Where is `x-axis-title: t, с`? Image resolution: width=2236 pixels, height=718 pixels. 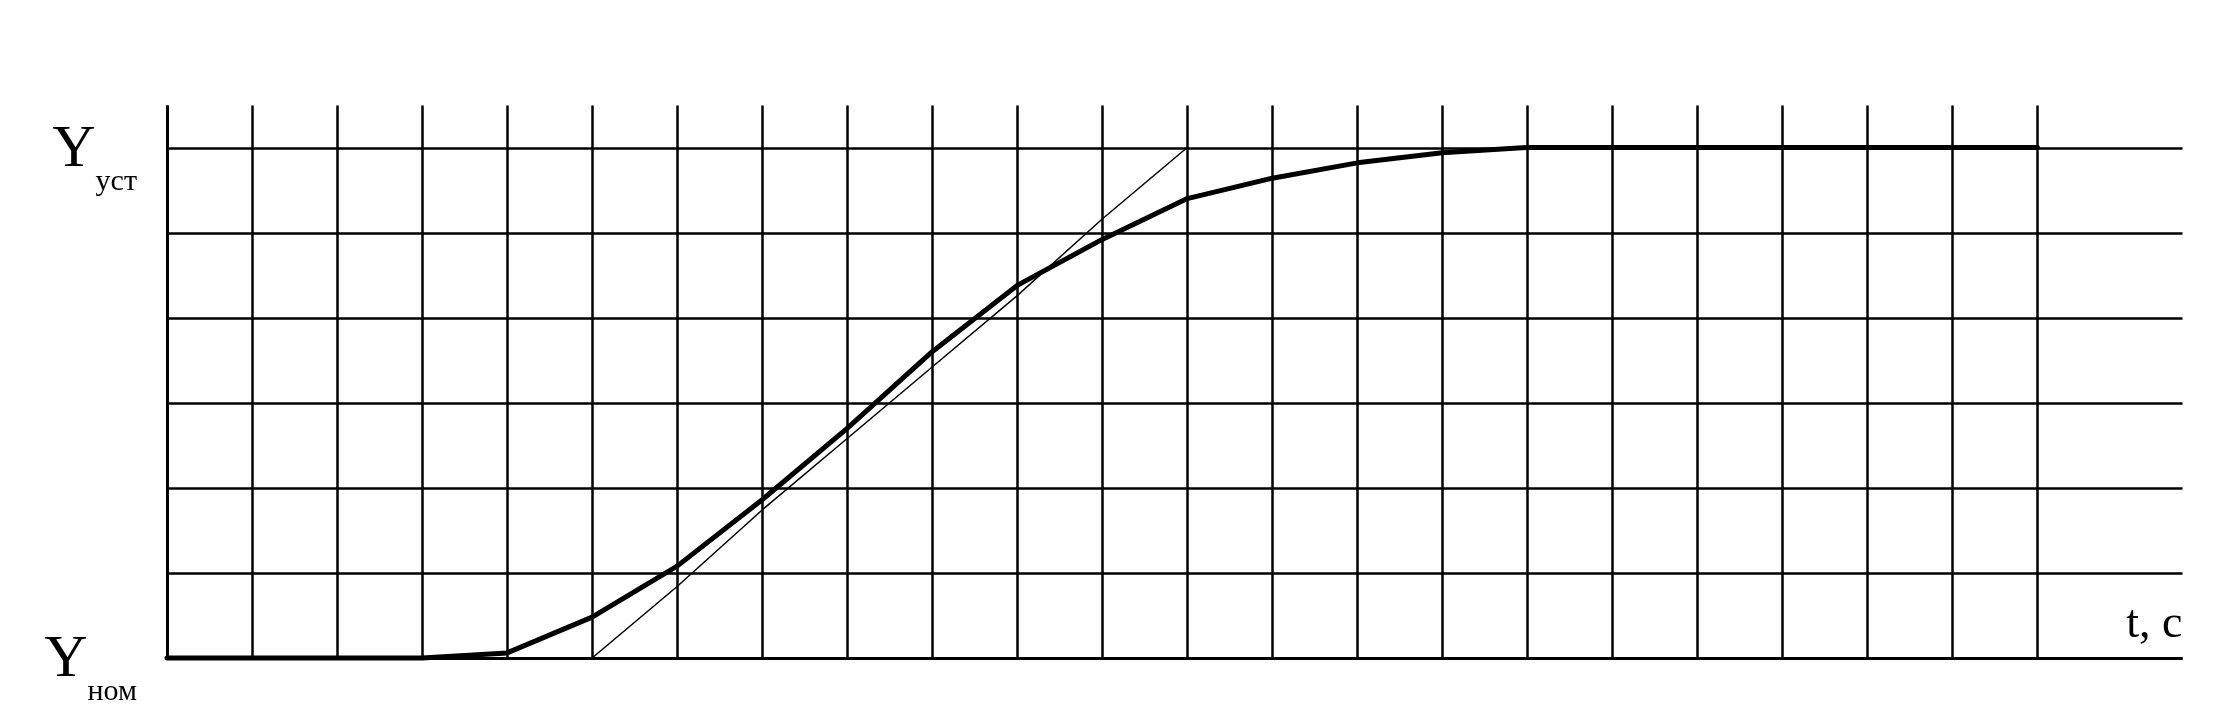
x-axis-title: t, с is located at coordinates (2154, 621).